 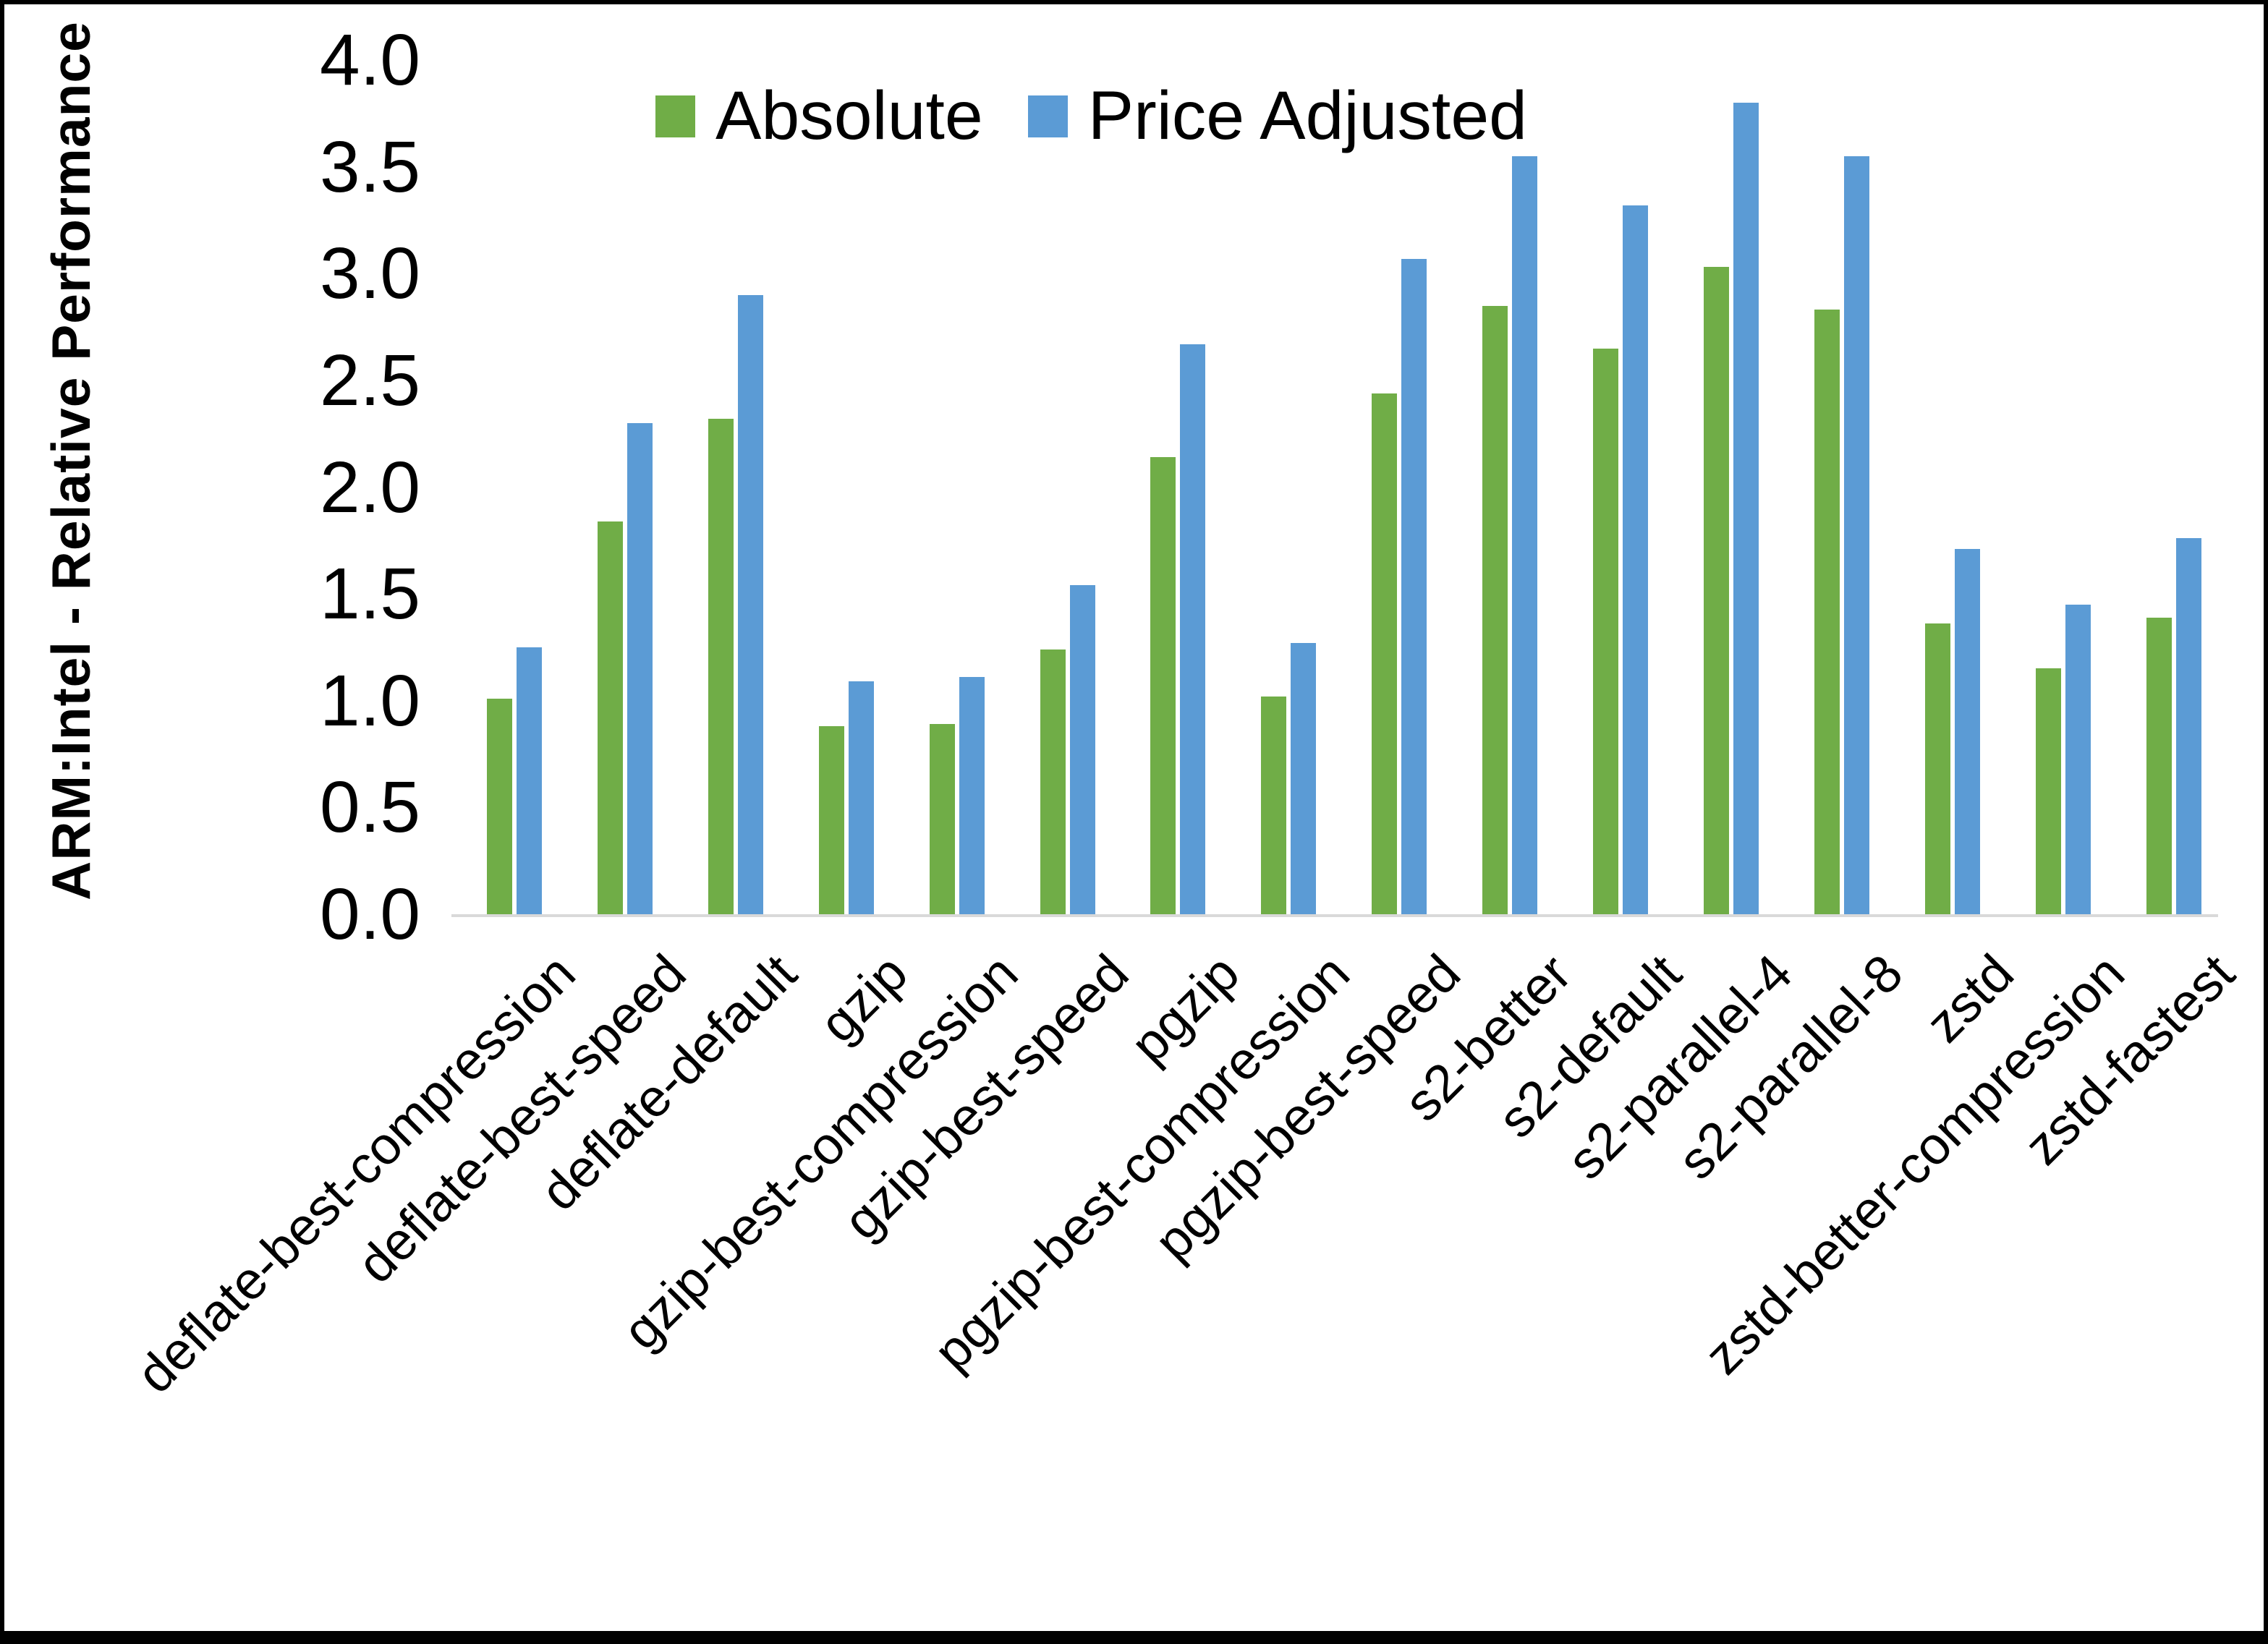 I want to click on bar-s2-default-absolute, so click(x=1605, y=631).